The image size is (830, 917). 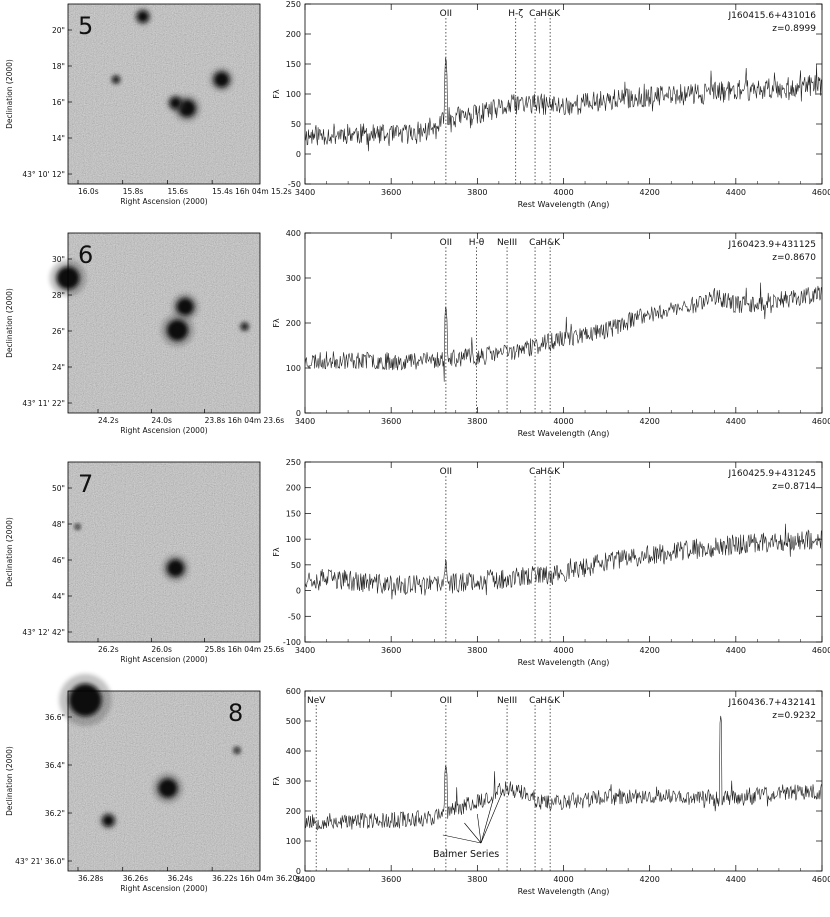 I want to click on line-label: NeV, so click(x=316, y=701).